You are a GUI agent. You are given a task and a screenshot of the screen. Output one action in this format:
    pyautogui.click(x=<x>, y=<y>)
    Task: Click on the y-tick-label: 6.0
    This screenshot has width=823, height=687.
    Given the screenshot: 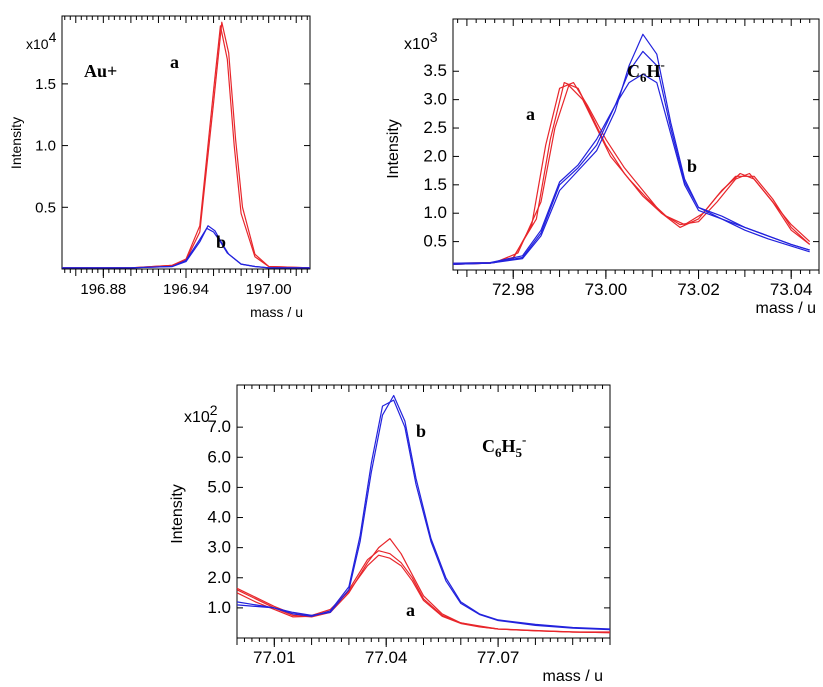 What is the action you would take?
    pyautogui.click(x=219, y=456)
    